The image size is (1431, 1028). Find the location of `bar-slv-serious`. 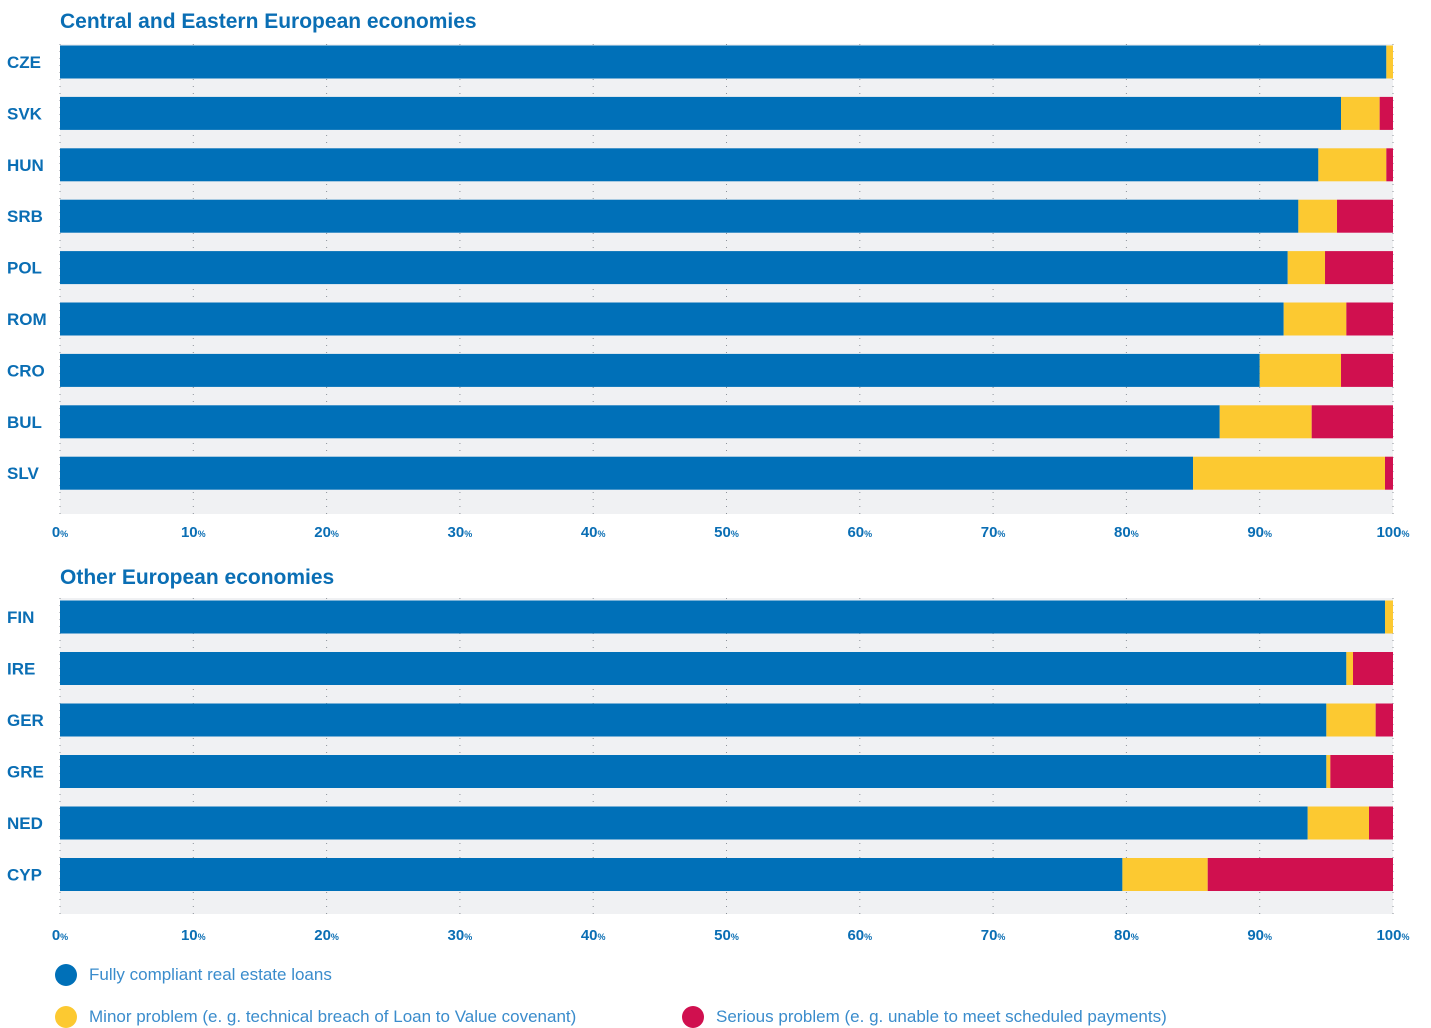

bar-slv-serious is located at coordinates (1389, 473).